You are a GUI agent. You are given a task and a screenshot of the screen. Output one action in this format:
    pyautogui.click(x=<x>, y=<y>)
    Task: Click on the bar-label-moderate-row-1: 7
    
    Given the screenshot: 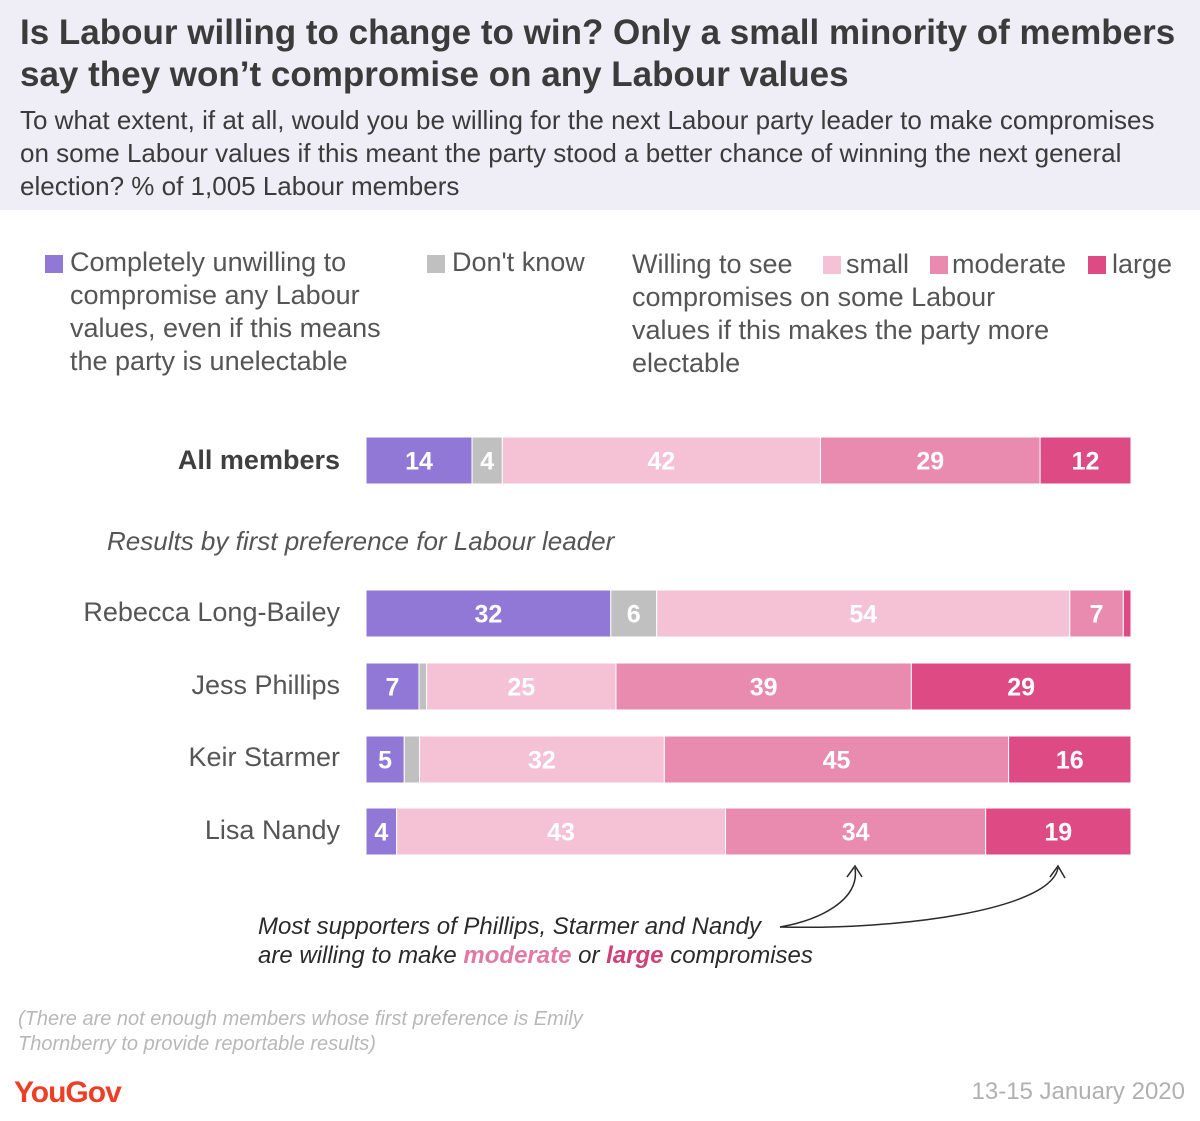 What is the action you would take?
    pyautogui.click(x=1097, y=615)
    